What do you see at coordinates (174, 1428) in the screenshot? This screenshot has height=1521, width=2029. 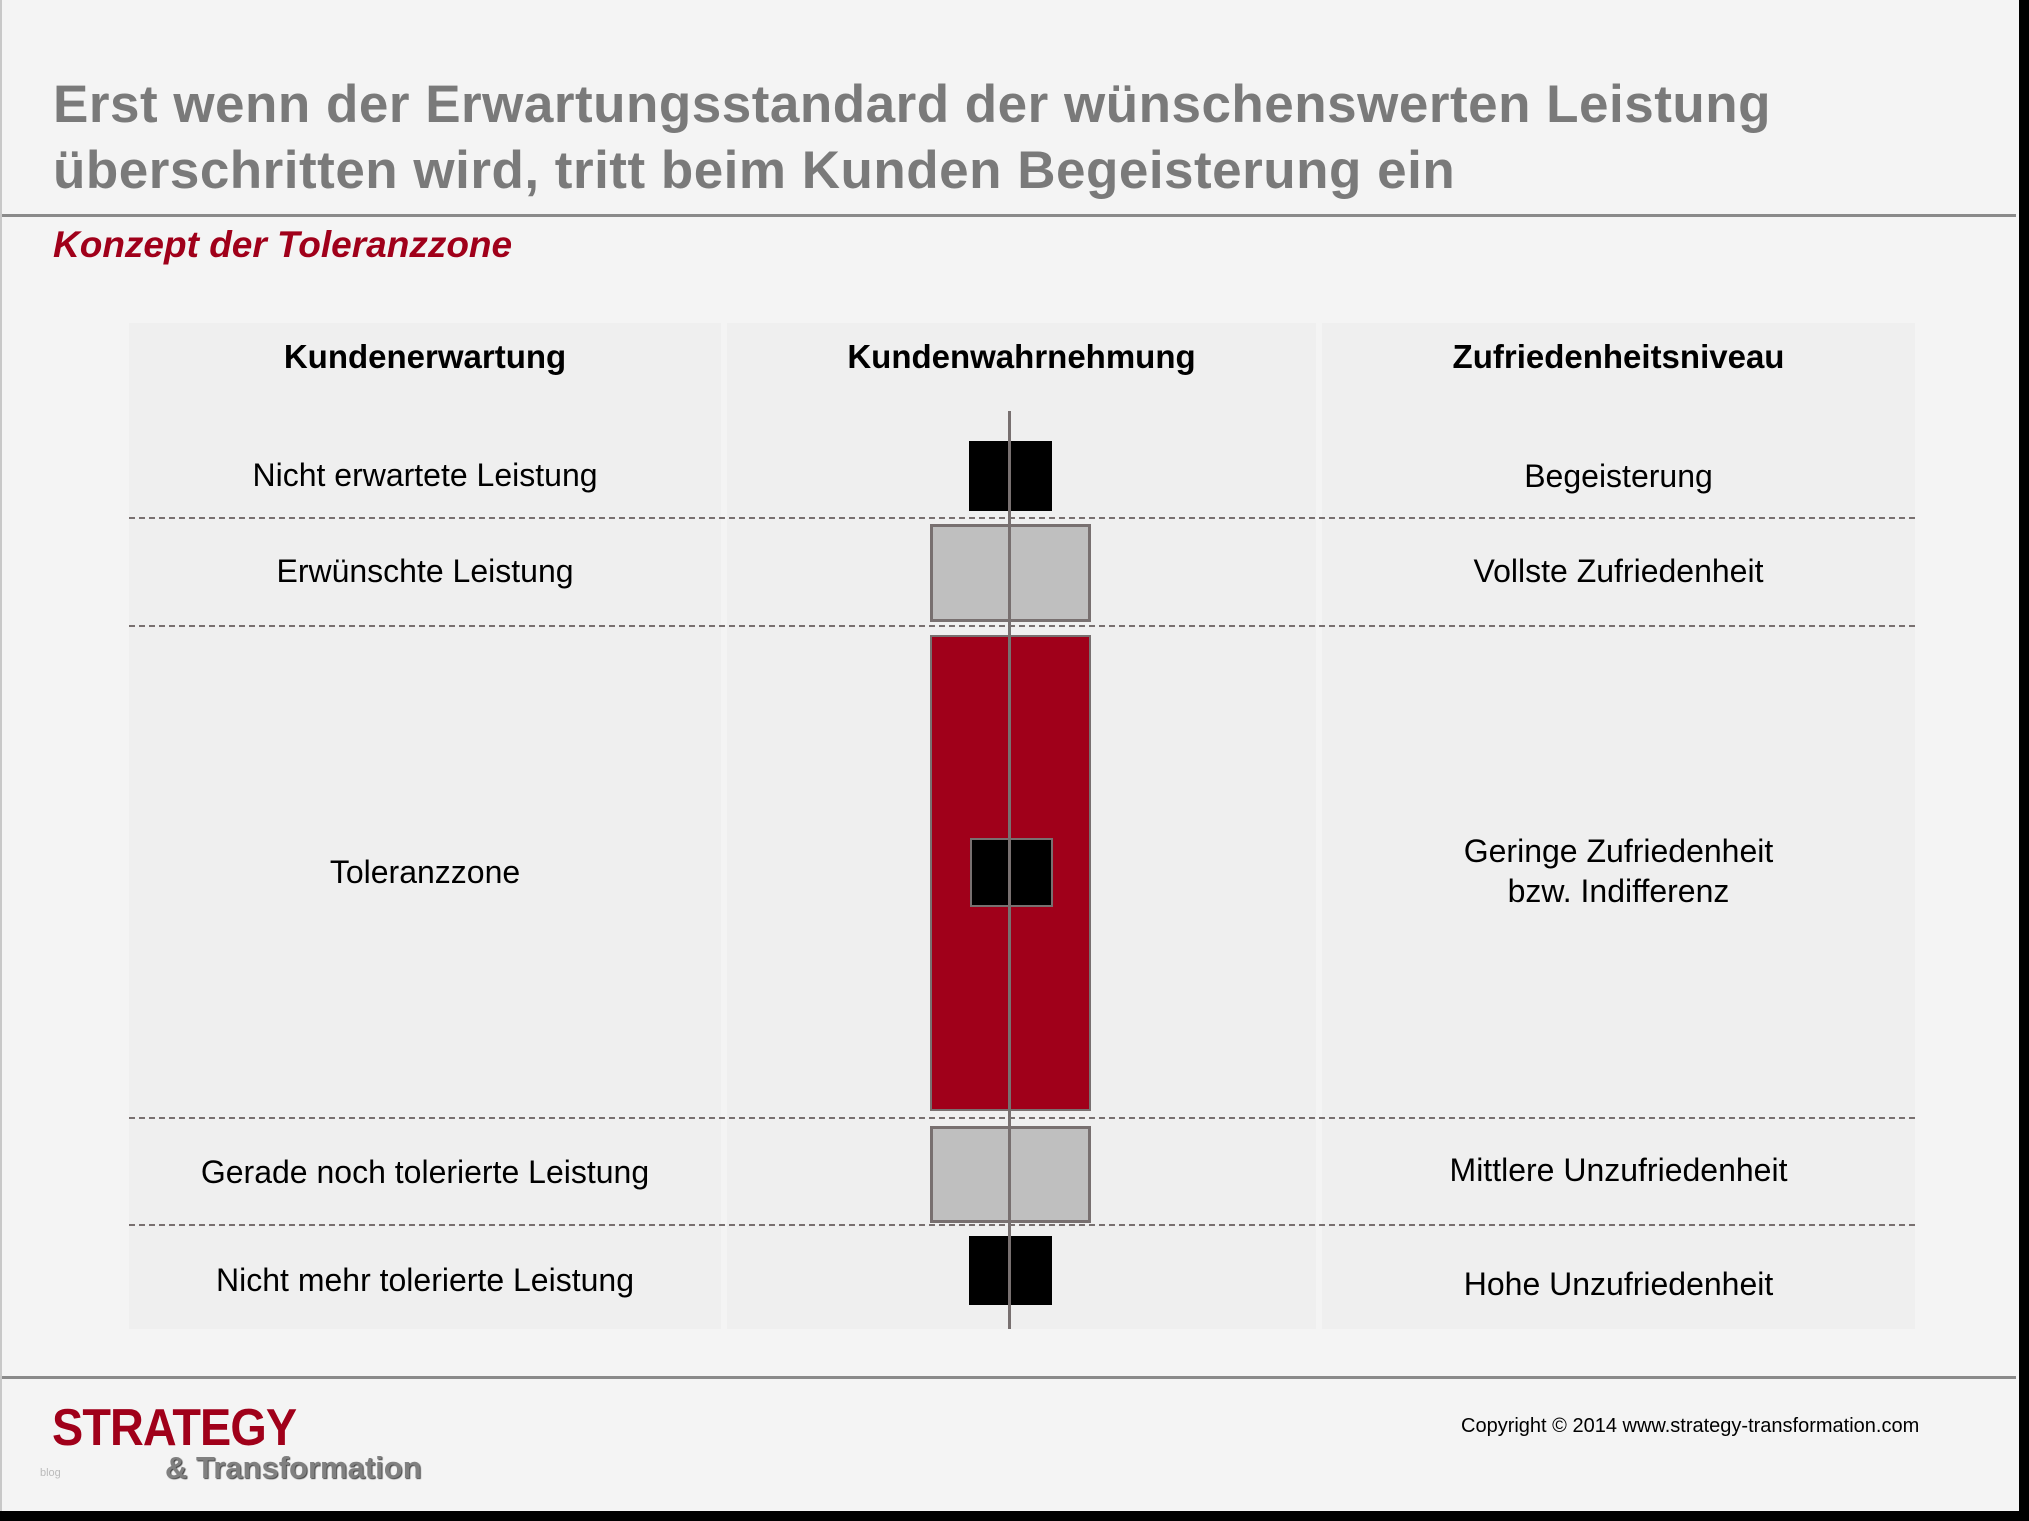 I see `logo-strategy: STRATEGY` at bounding box center [174, 1428].